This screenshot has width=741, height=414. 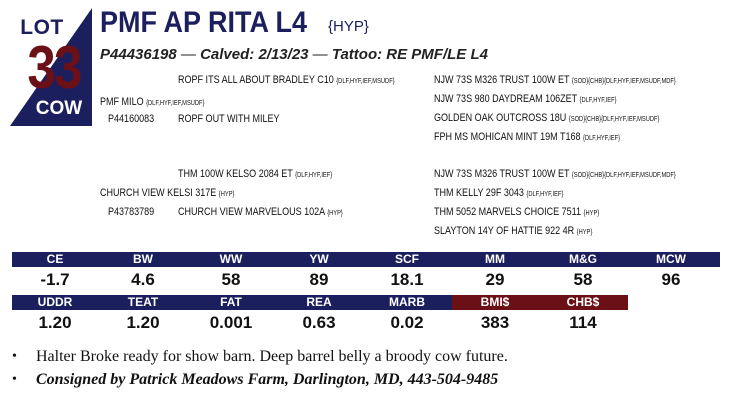 What do you see at coordinates (583, 322) in the screenshot?
I see `stat-value-chb: 114` at bounding box center [583, 322].